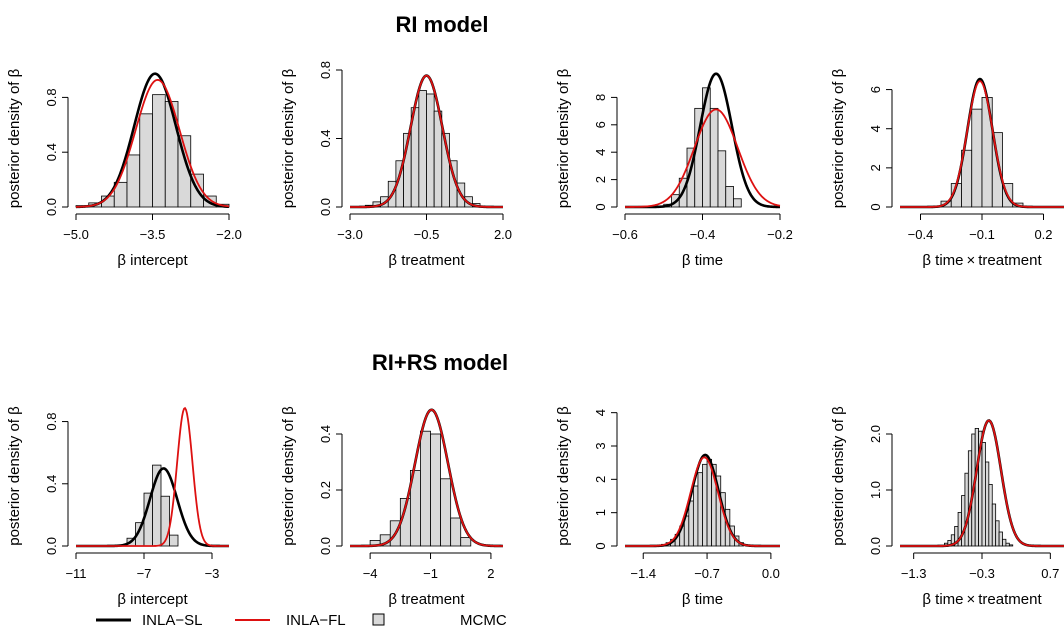 The width and height of the screenshot is (1064, 637). What do you see at coordinates (914, 573) in the screenshot?
I see `x-tick-label: −1.3` at bounding box center [914, 573].